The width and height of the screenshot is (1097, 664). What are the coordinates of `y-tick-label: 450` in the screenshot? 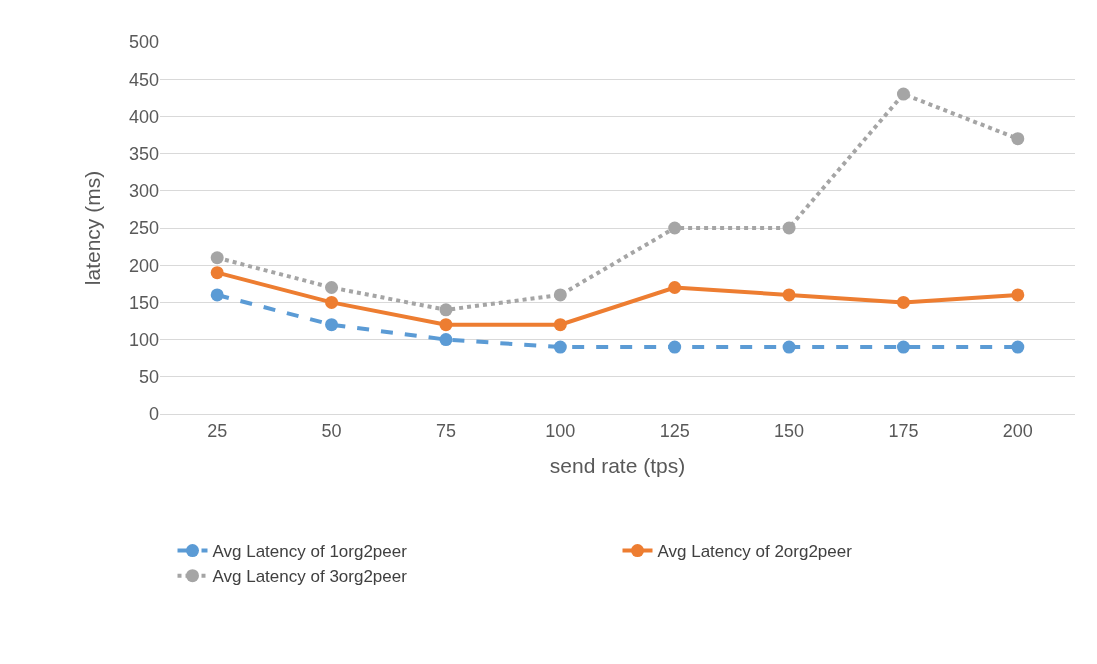 It's located at (143, 79).